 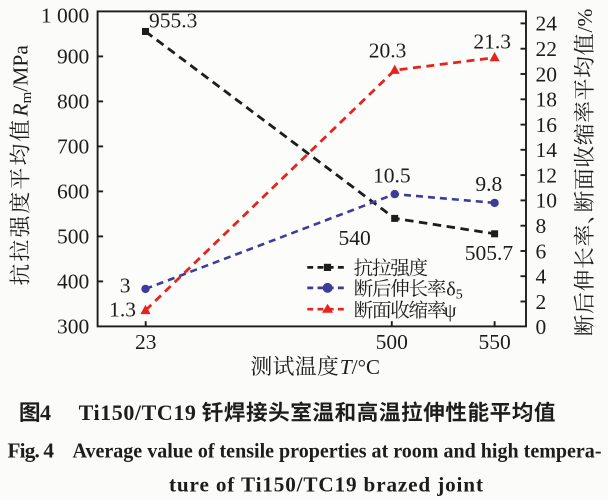 I want to click on svg-text: Fig. 4, so click(x=31, y=450).